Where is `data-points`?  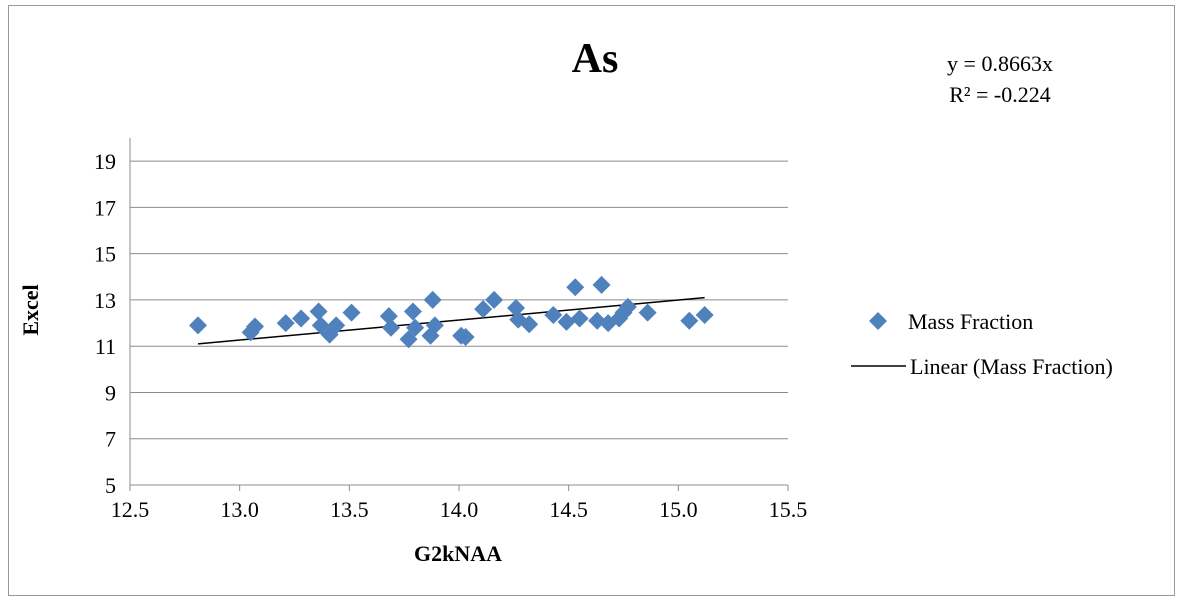
data-points is located at coordinates (451, 312).